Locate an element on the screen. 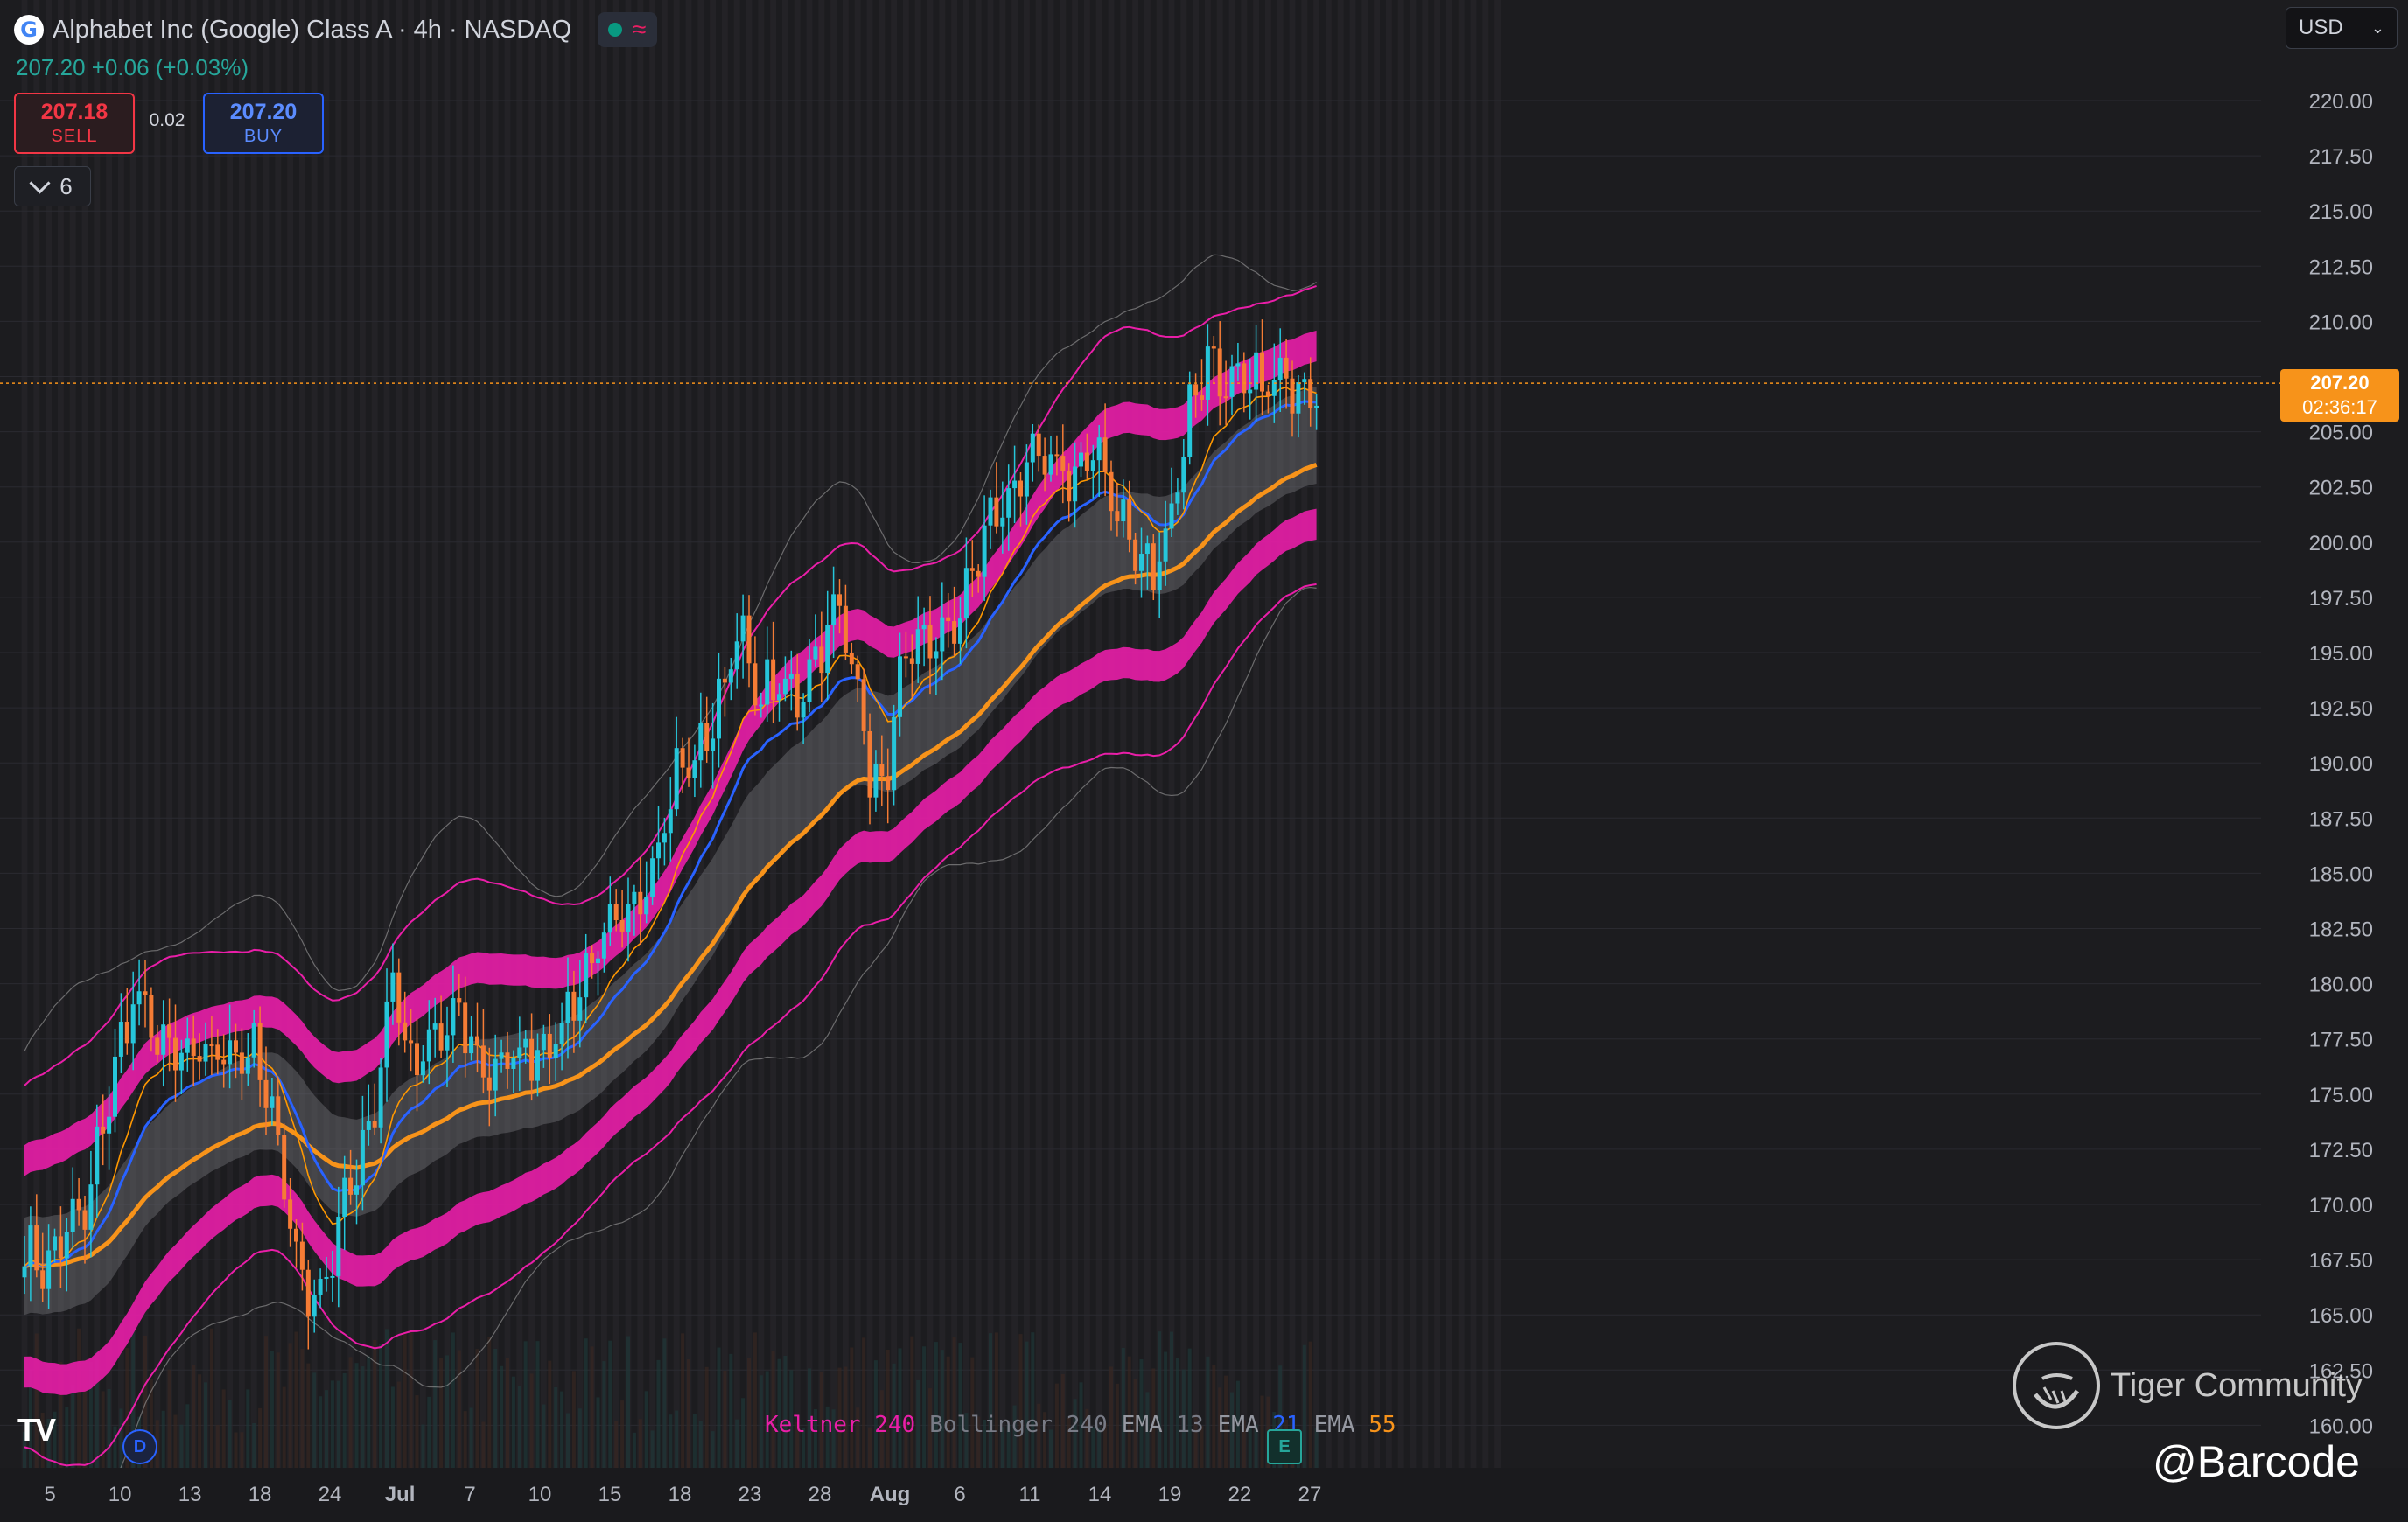  legend-item: Keltner 240 is located at coordinates (840, 1425).